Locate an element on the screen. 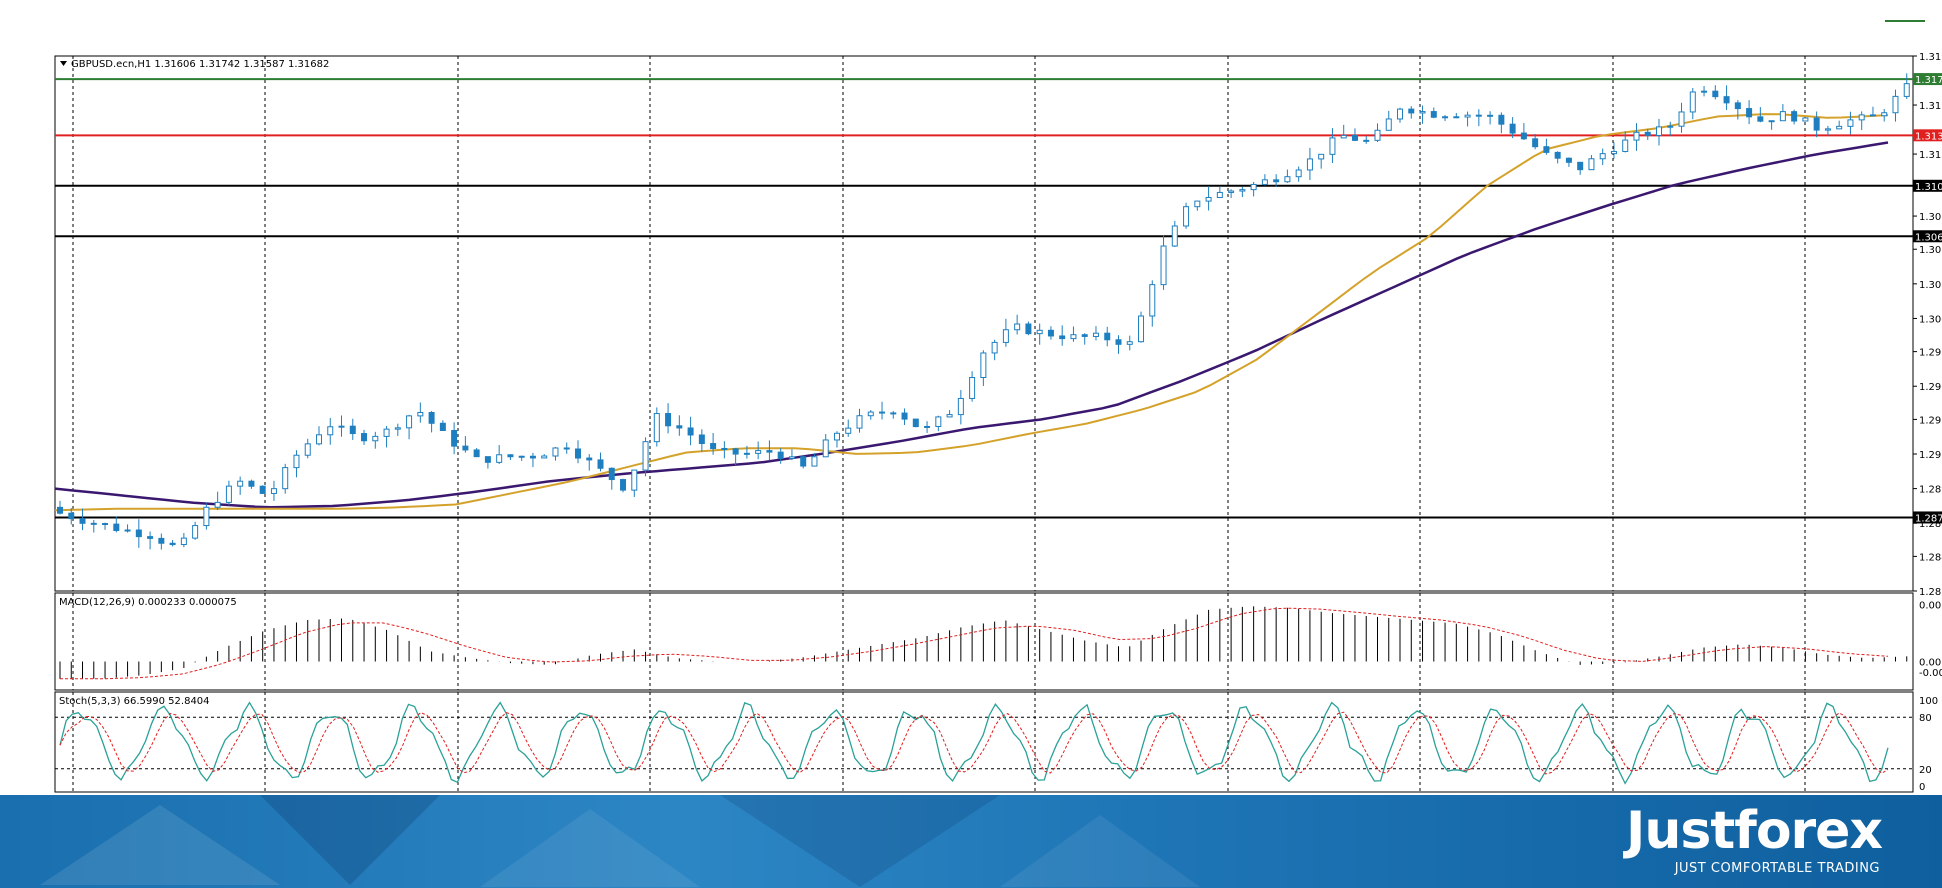 The image size is (1942, 888). stochastic-pane-frame is located at coordinates (984, 742).